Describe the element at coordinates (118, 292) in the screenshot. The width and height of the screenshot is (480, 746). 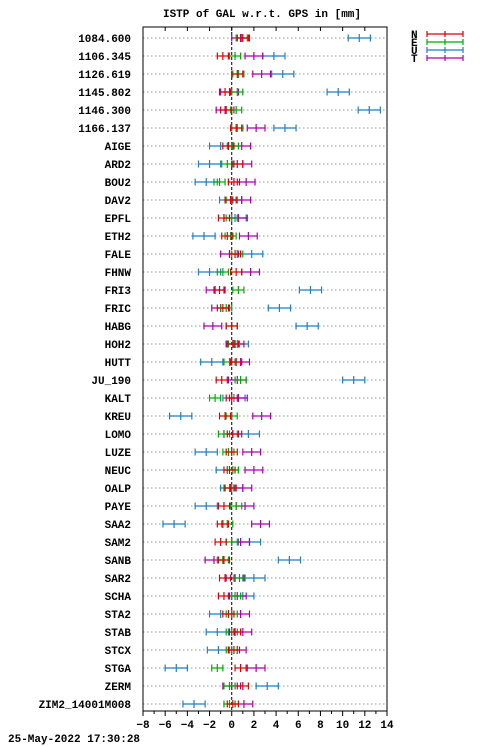
I see `station-label: FRI3` at that location.